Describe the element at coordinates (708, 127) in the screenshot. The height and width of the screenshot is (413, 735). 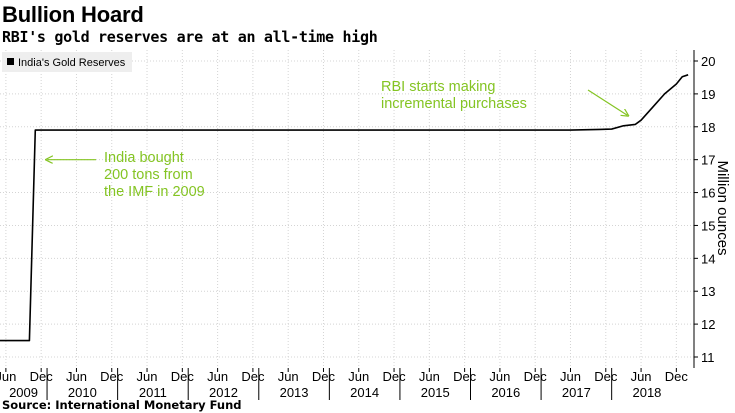
I see `y-tick-label: 18` at that location.